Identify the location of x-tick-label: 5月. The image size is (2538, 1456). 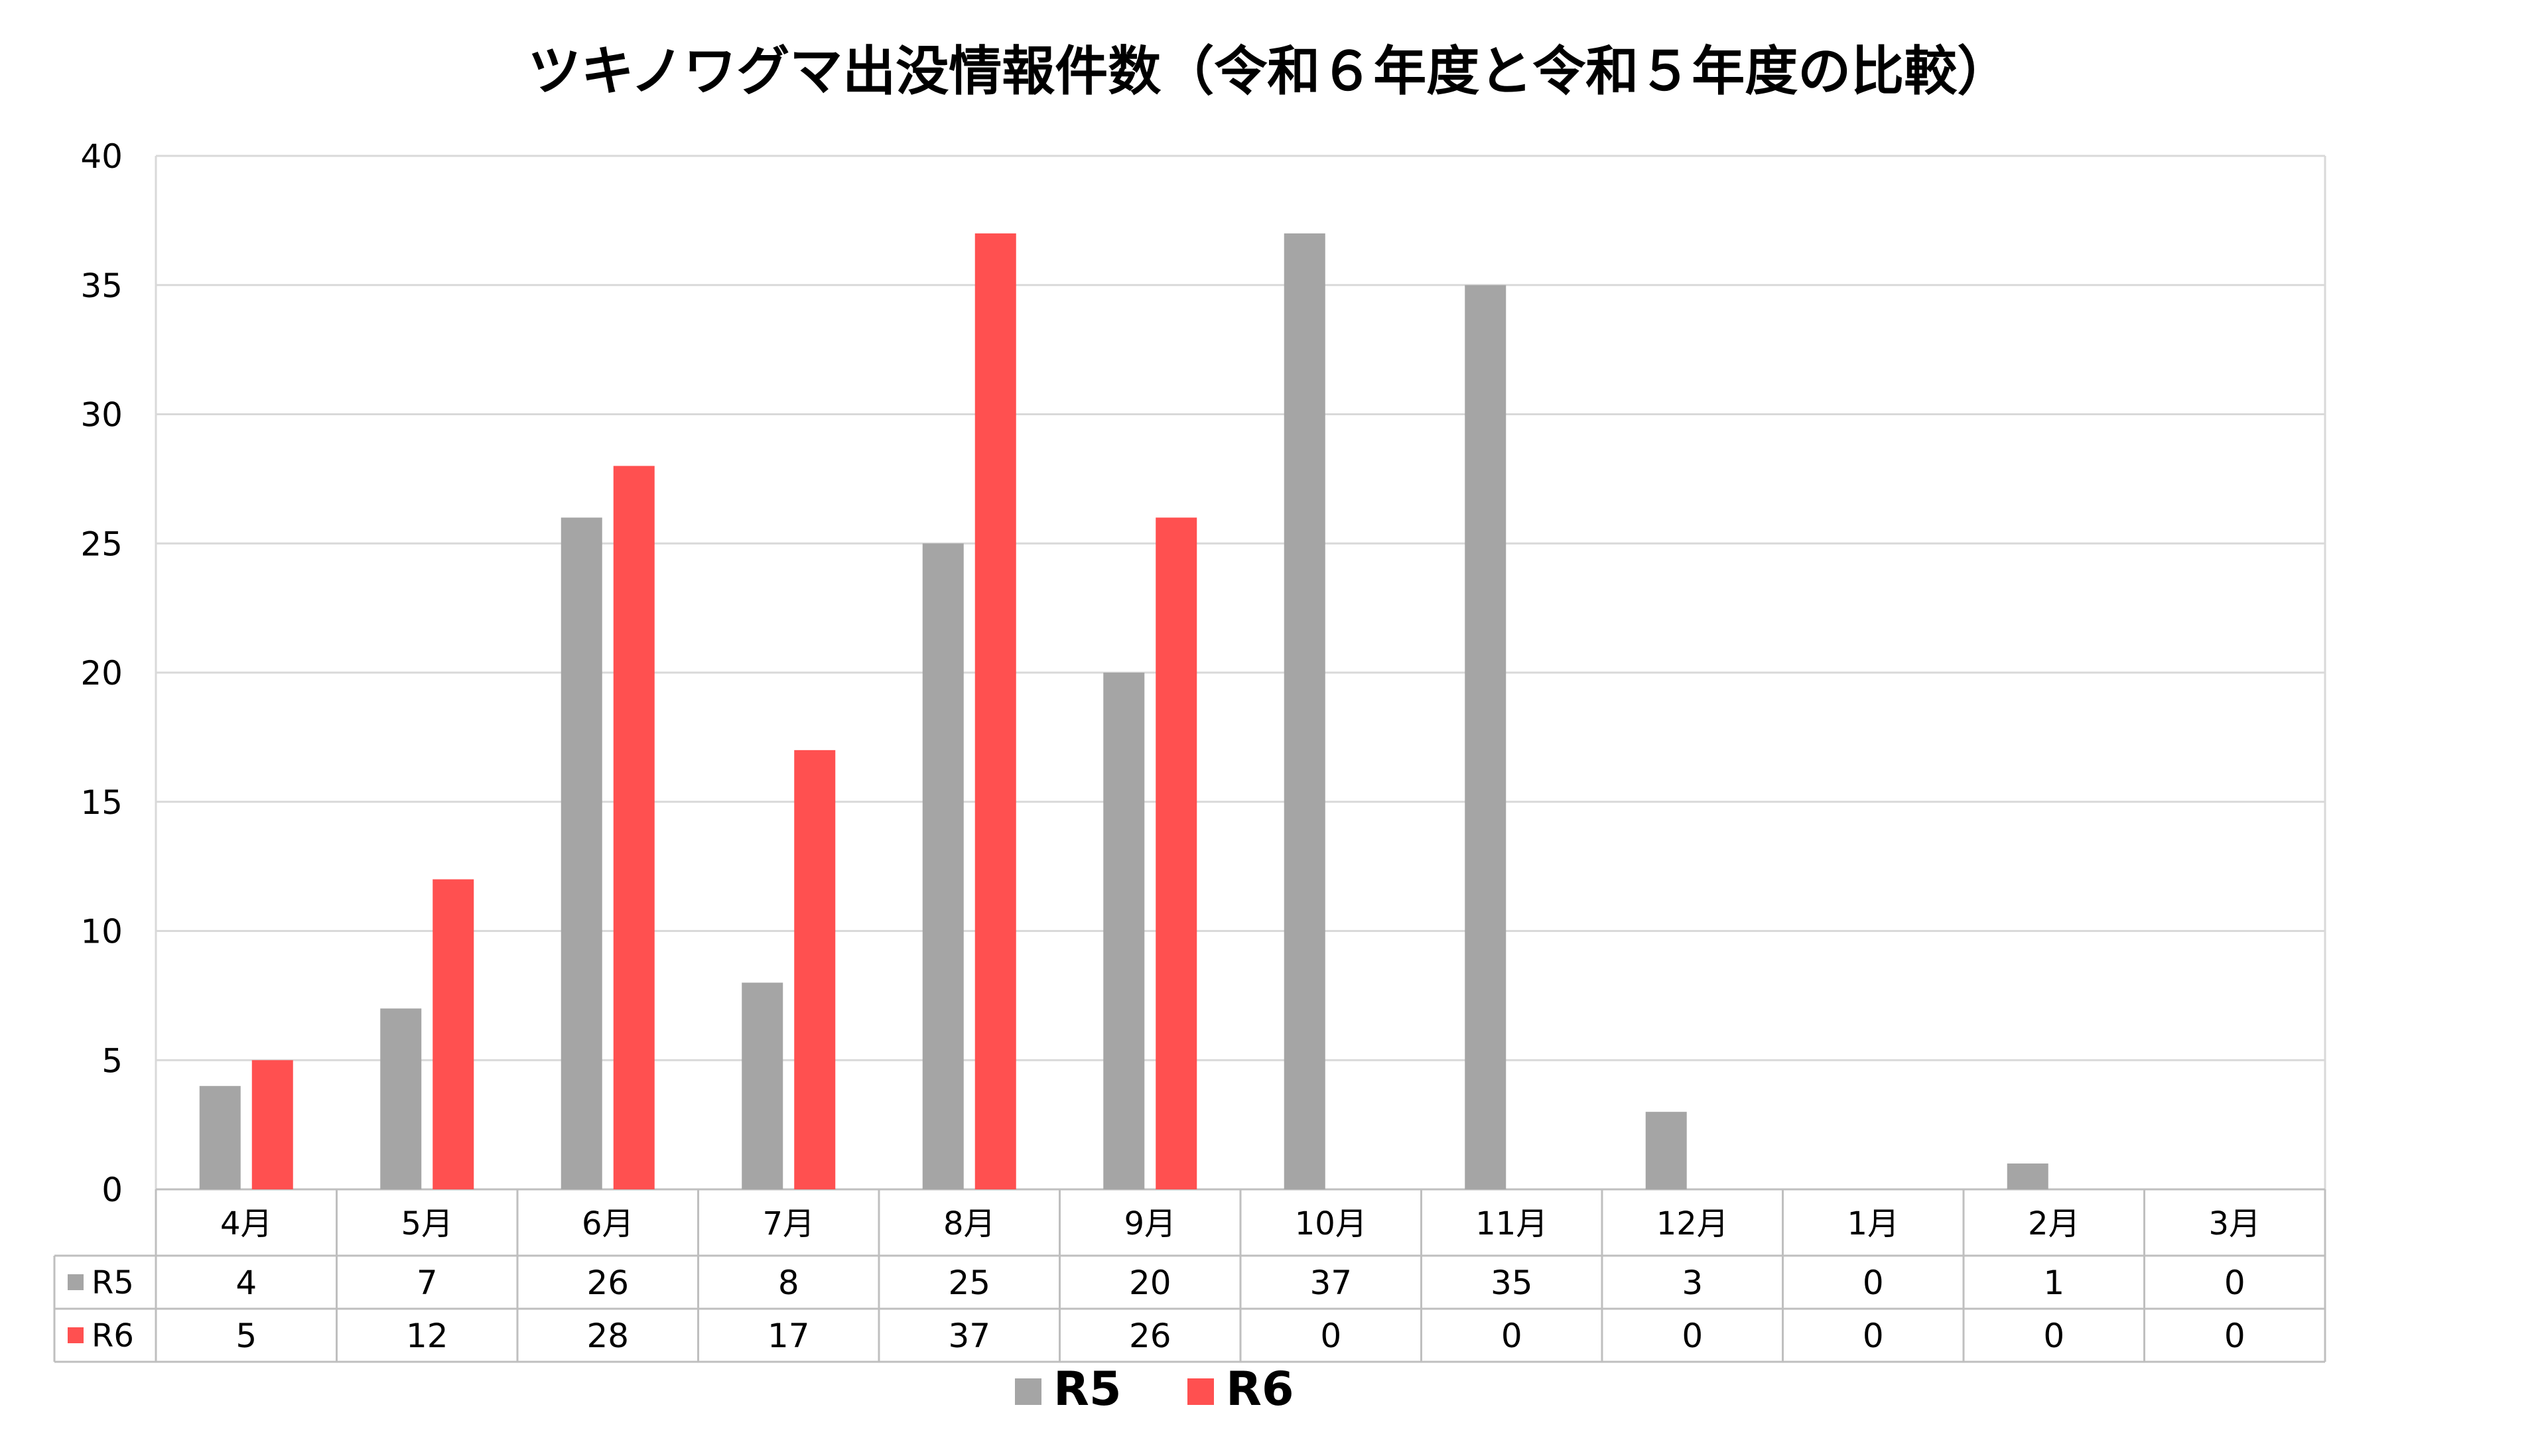
(427, 1223).